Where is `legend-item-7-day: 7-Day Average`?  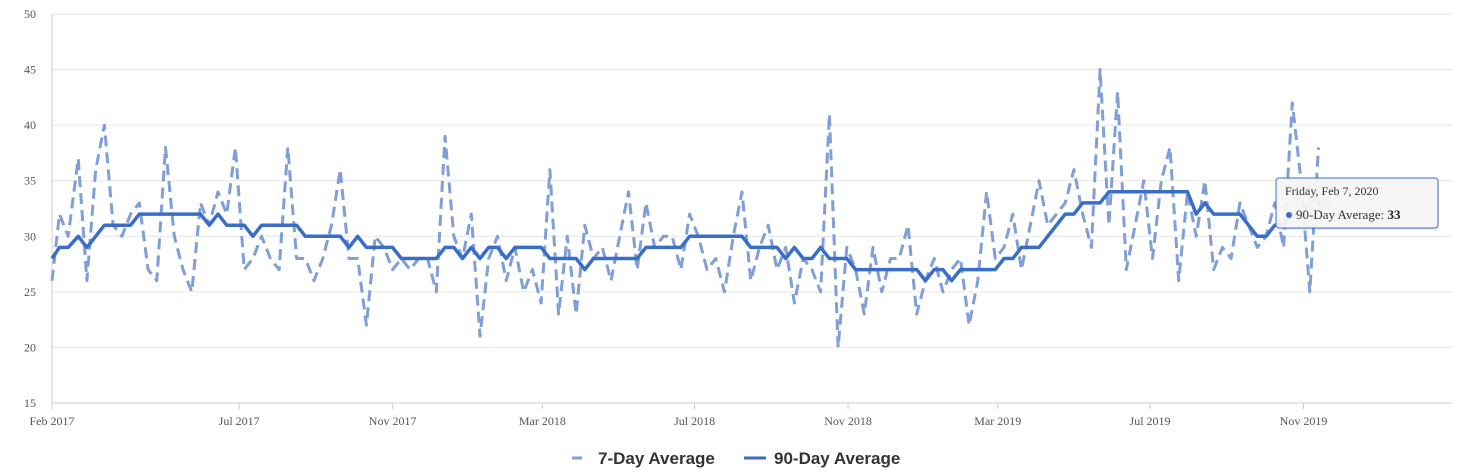
legend-item-7-day: 7-Day Average is located at coordinates (643, 458).